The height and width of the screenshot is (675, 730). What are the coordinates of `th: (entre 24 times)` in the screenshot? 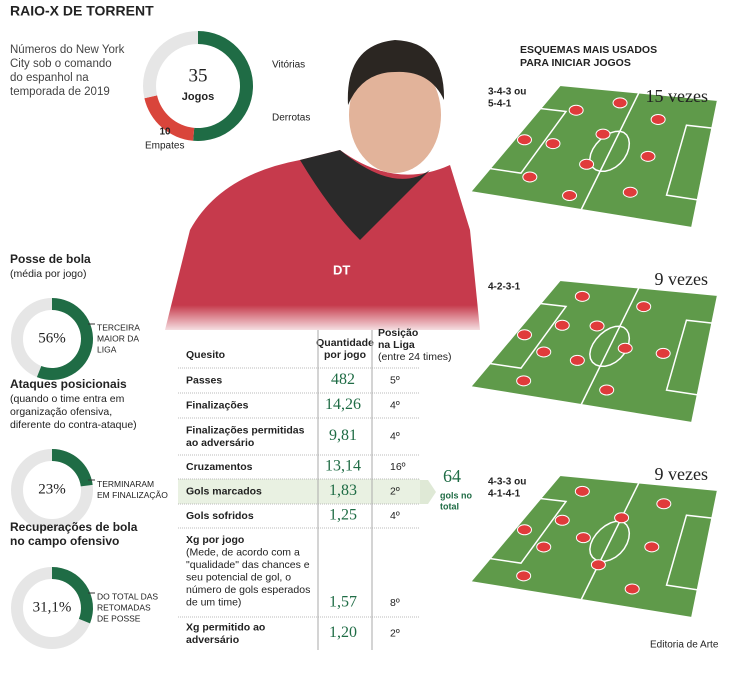 It's located at (415, 357).